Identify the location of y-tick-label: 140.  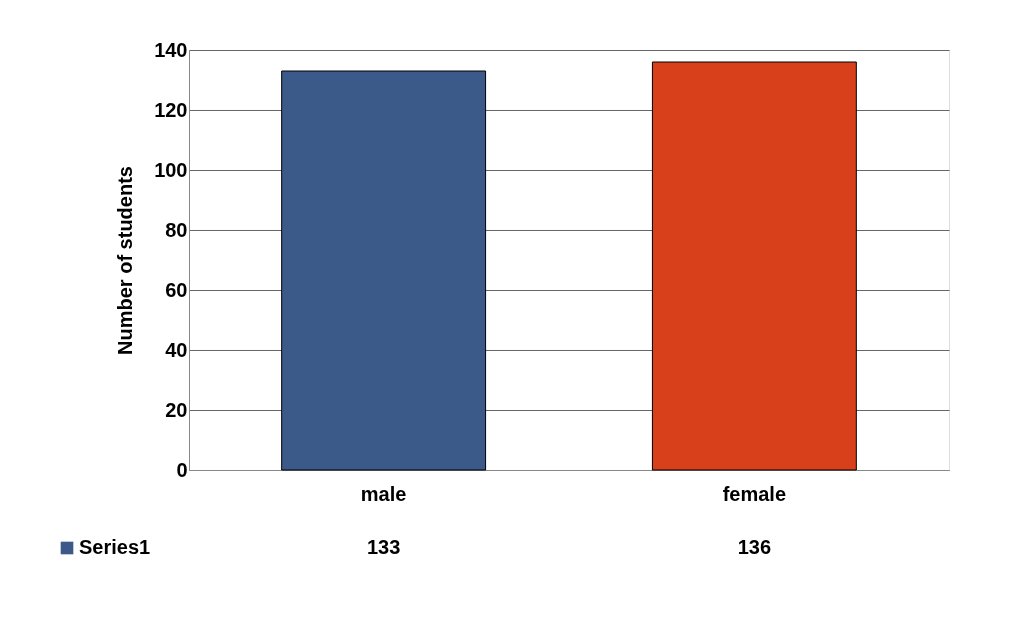
(171, 49).